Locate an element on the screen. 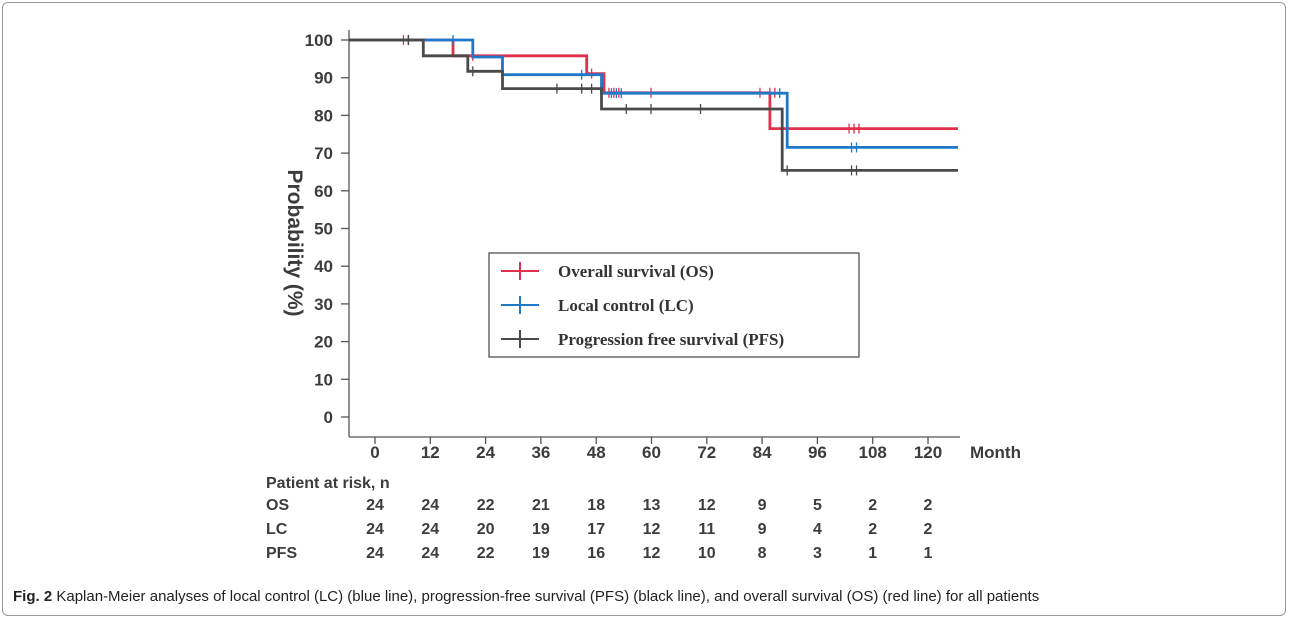  x-tick-label: 48 is located at coordinates (596, 452).